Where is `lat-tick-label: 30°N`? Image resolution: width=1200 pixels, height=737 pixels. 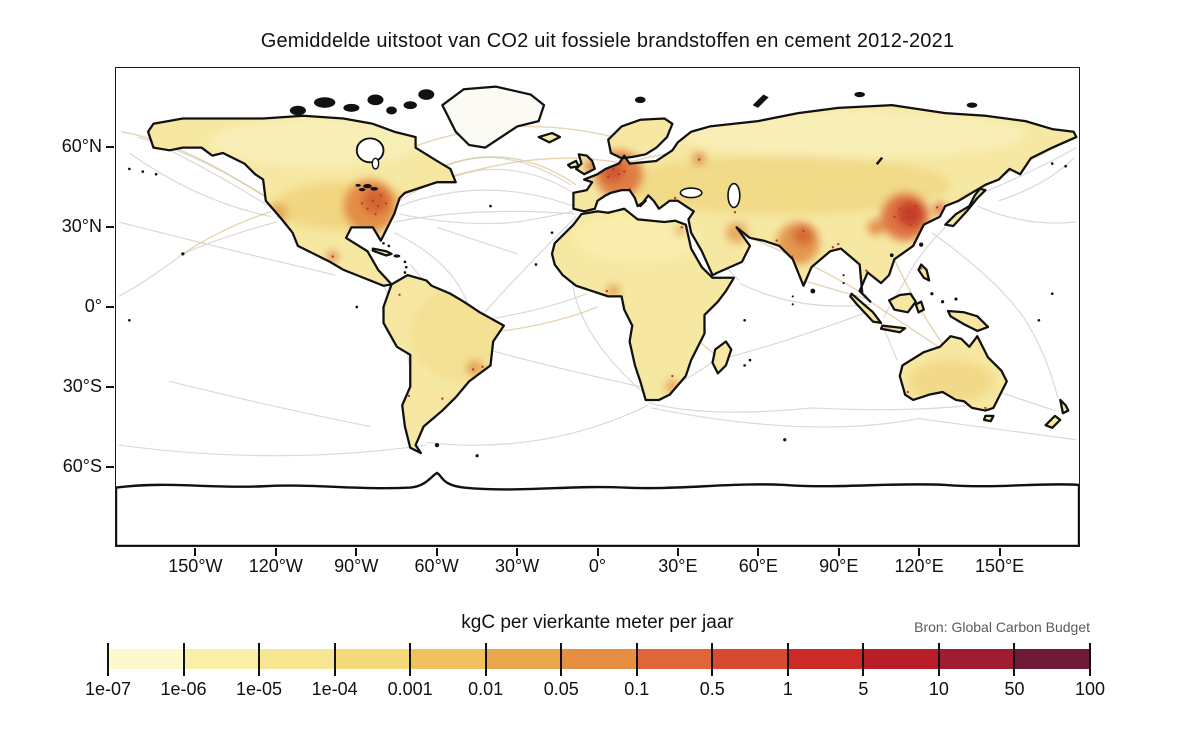 lat-tick-label: 30°N is located at coordinates (81, 226).